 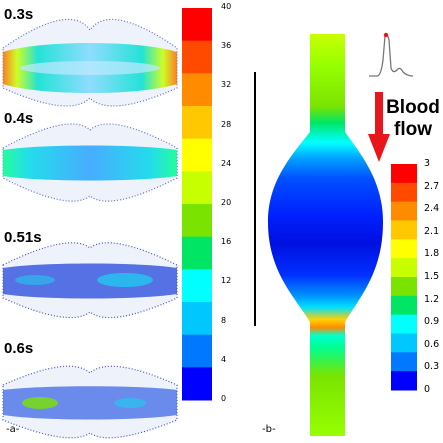 What do you see at coordinates (19, 348) in the screenshot?
I see `time-label-4: 0.6s` at bounding box center [19, 348].